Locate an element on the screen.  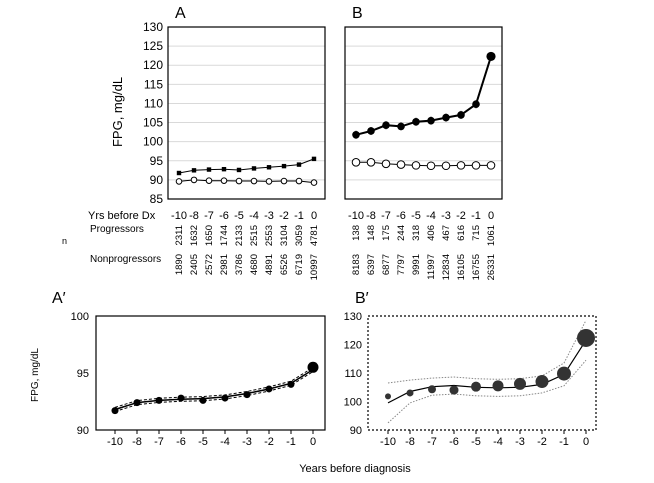
panel-title-a-prime: A′ is located at coordinates (59, 298).